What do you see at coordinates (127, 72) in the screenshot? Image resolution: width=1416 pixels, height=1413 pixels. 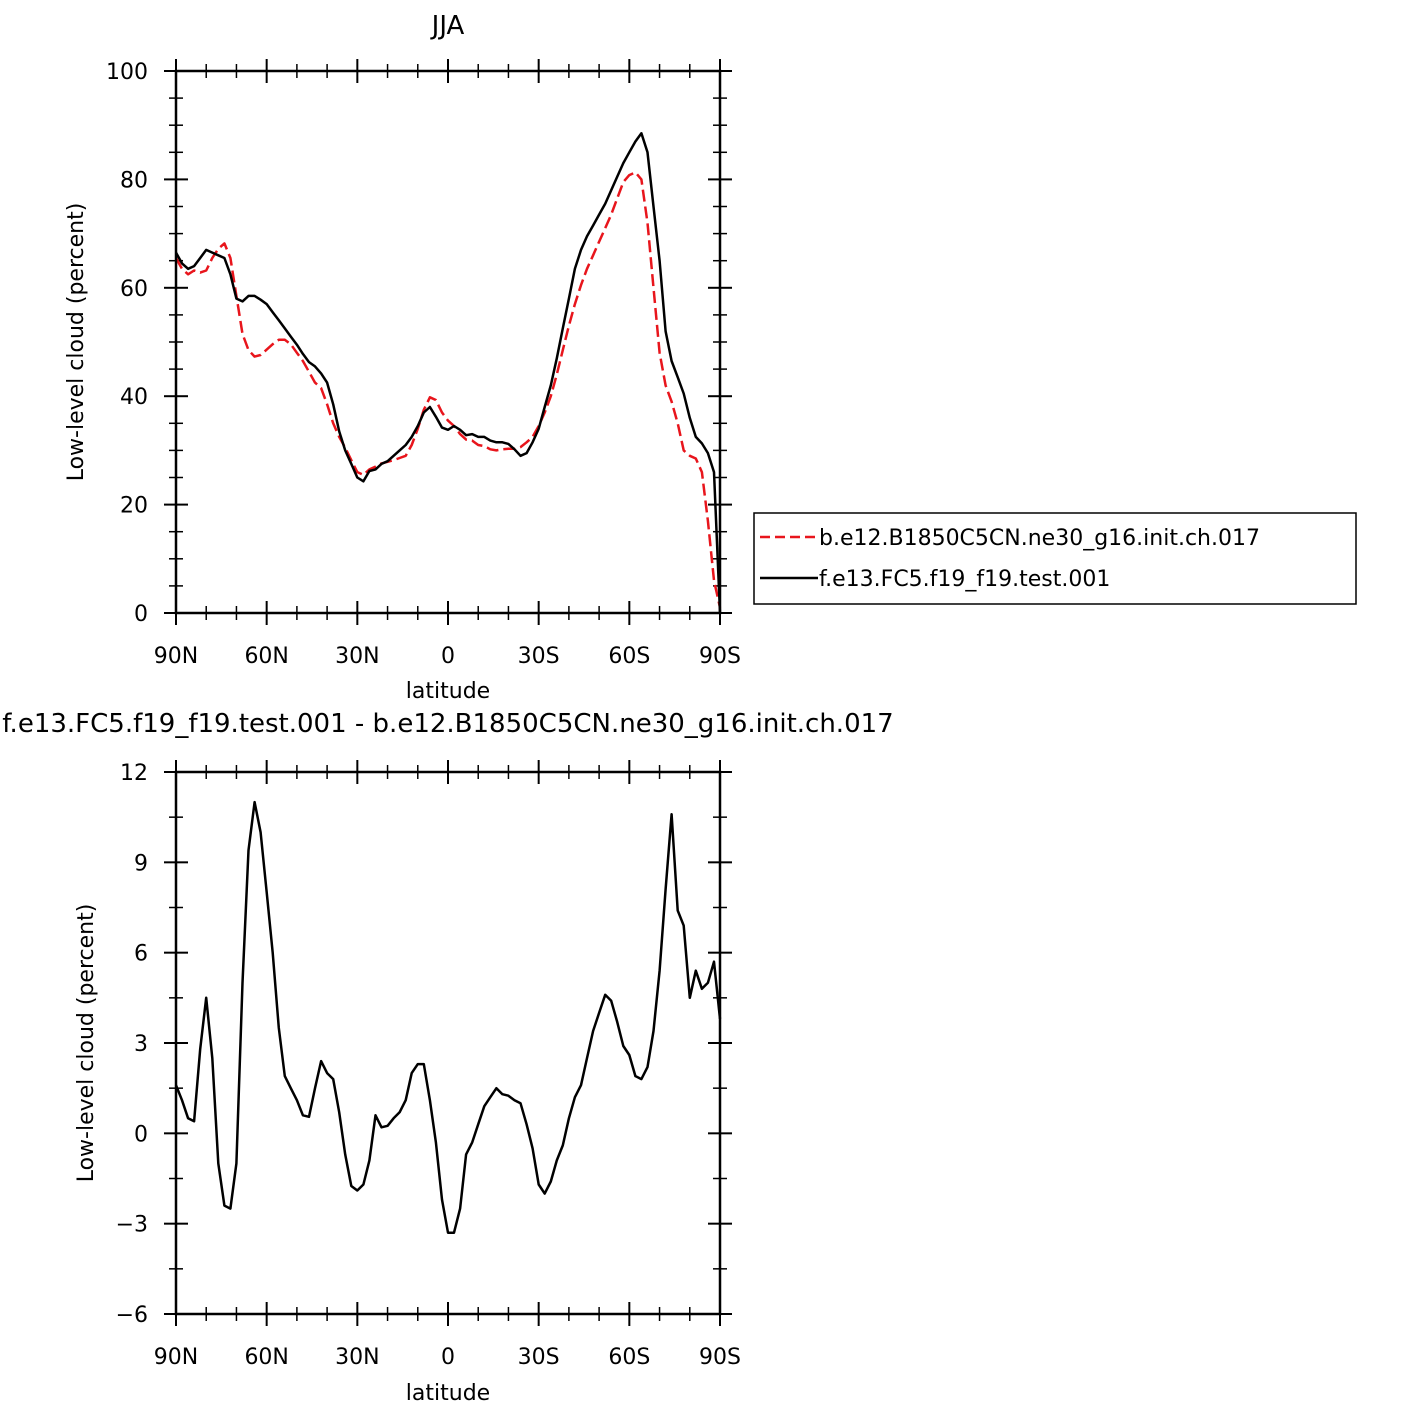 I see `top-y-tick-label: 100` at bounding box center [127, 72].